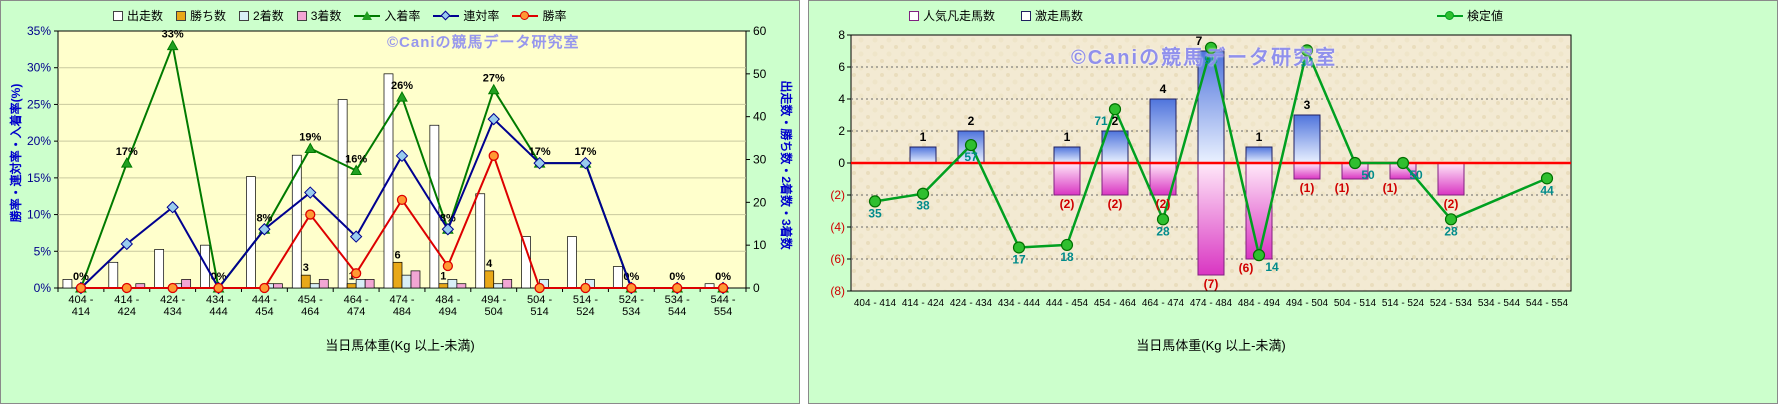  I want to click on kentei-label: 57, so click(971, 157).